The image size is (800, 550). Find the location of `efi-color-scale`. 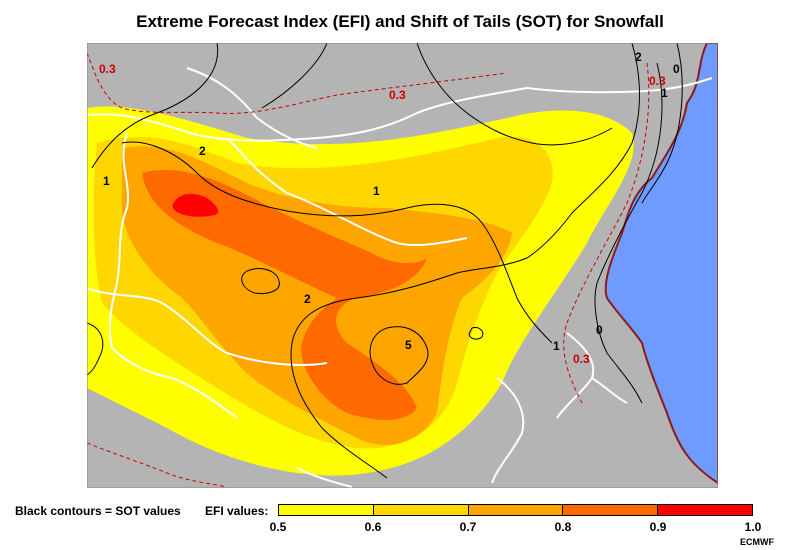

efi-color-scale is located at coordinates (515, 510).